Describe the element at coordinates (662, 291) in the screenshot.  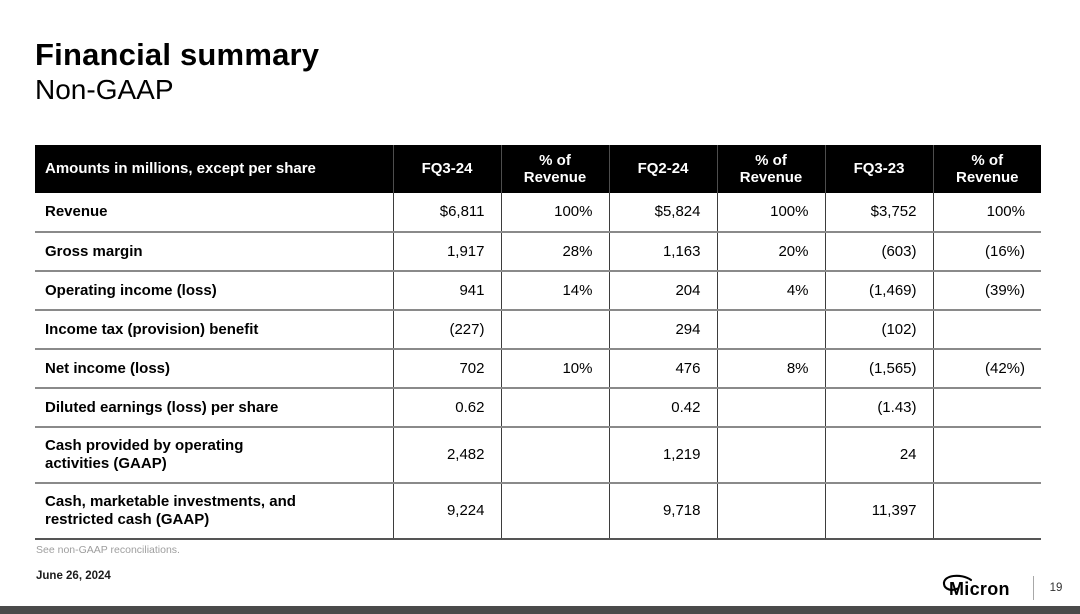
I see `cell-value: 204` at that location.